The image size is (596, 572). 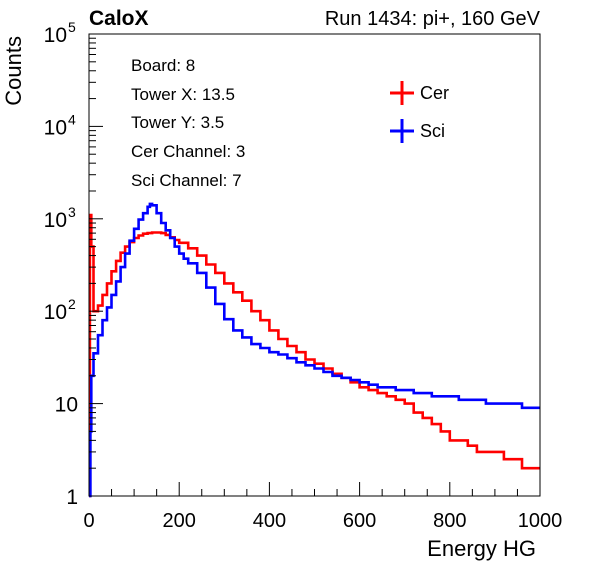 I want to click on x-tick-label: 400, so click(x=269, y=521).